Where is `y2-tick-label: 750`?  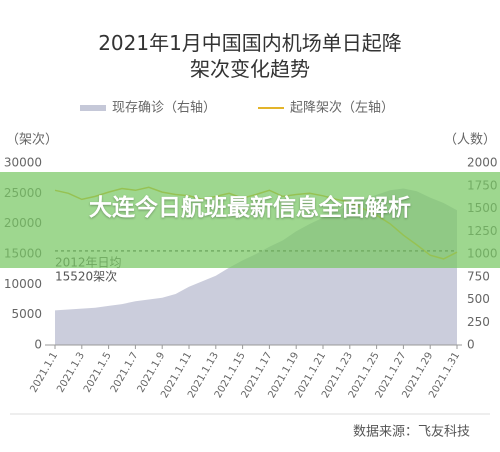
y2-tick-label: 750 is located at coordinates (478, 276).